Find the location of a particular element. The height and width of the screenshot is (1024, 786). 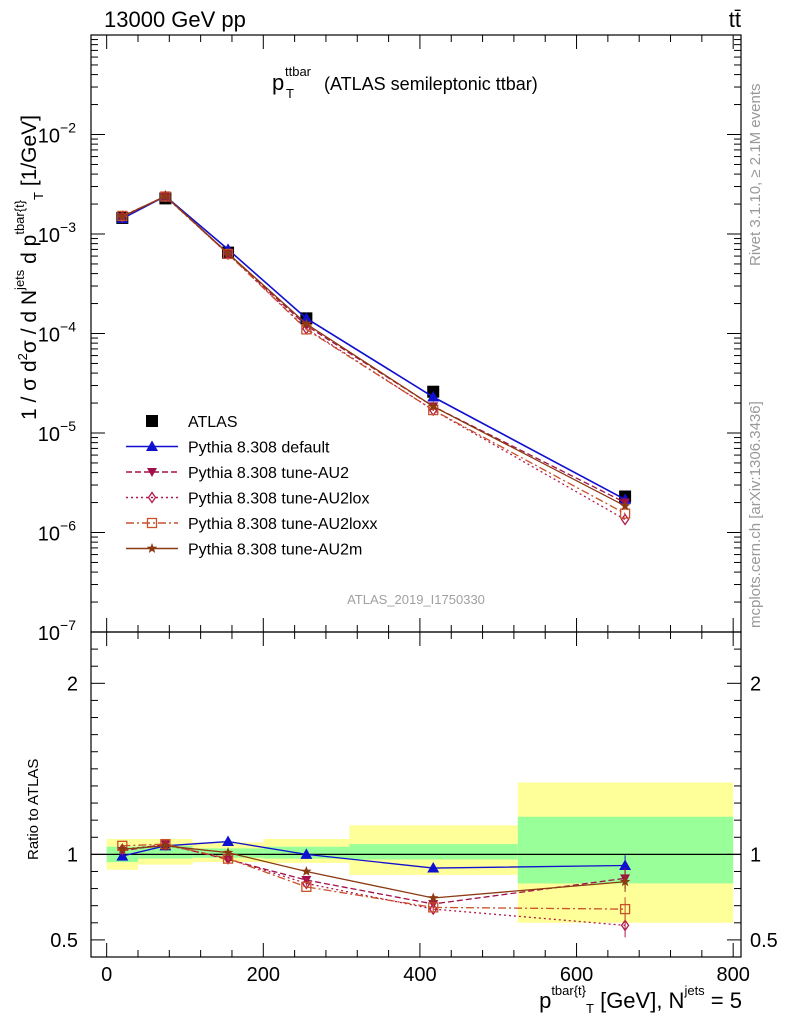

y-axis-label: 1 / σ d2σ / d Njets d ptbar{t}T [1/GeV] is located at coordinates (29, 267).